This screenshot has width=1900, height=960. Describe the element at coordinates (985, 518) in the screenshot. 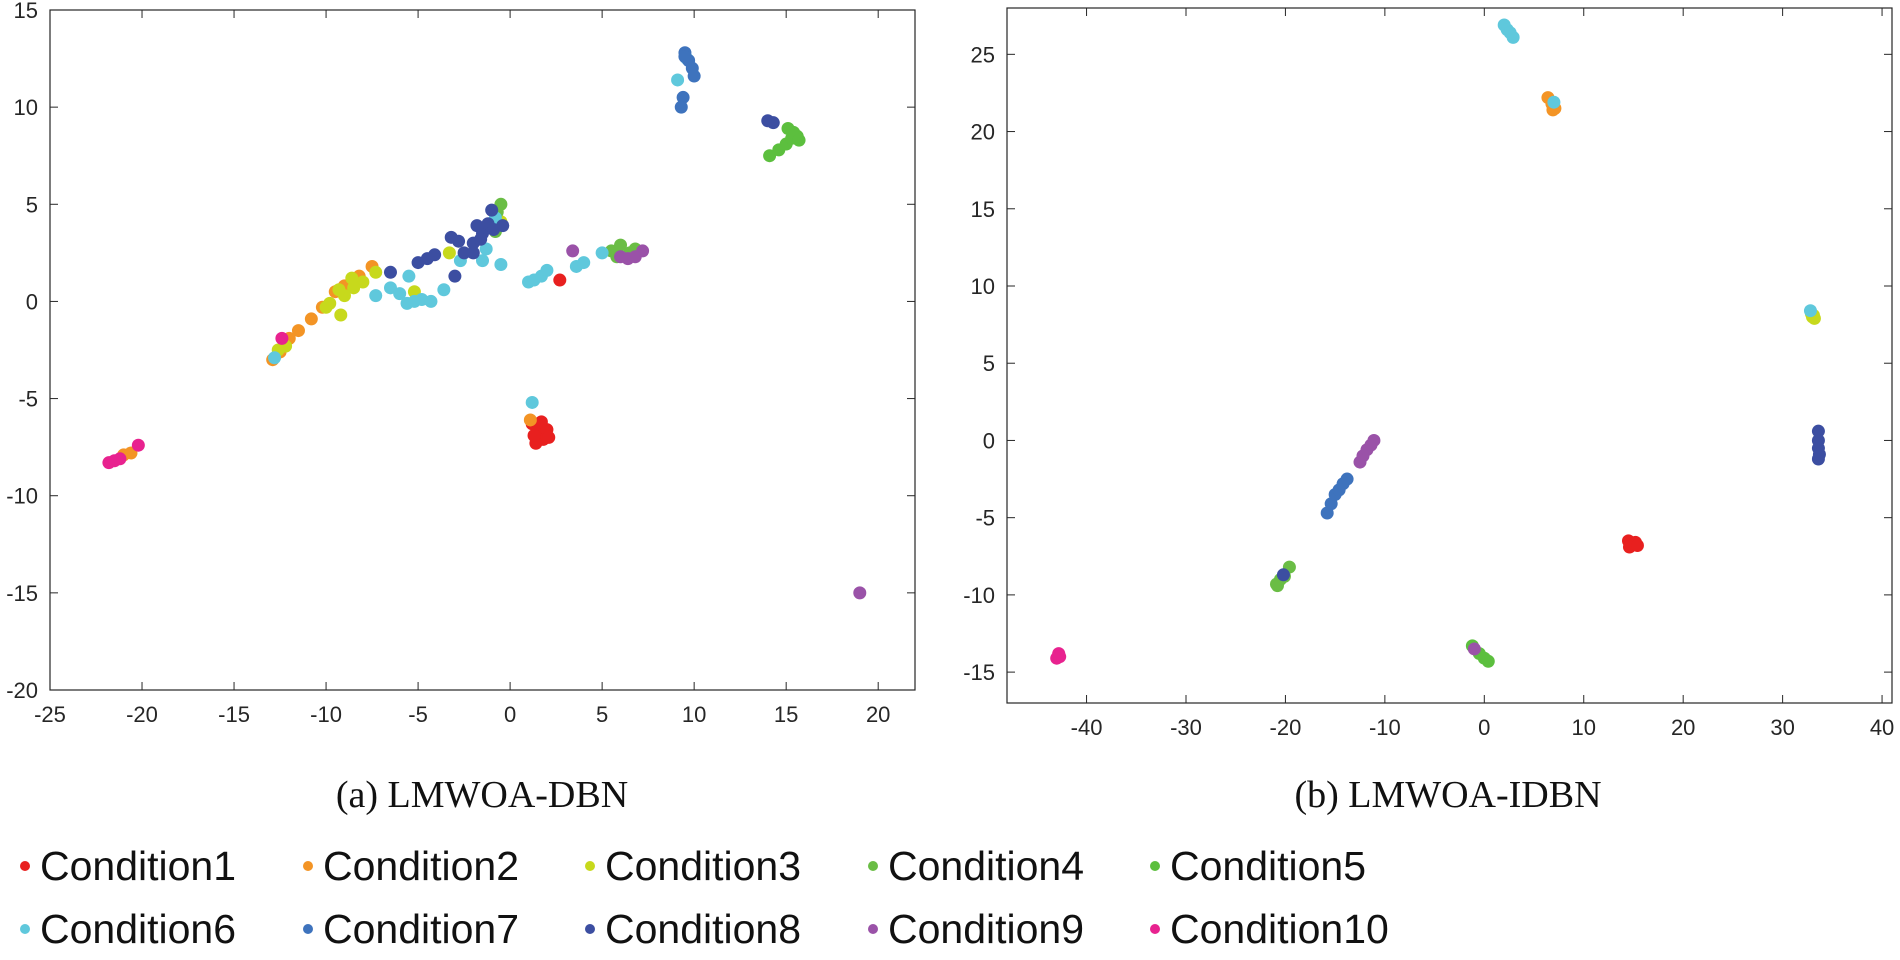

I see `panel-b-ytick-label: -5` at that location.